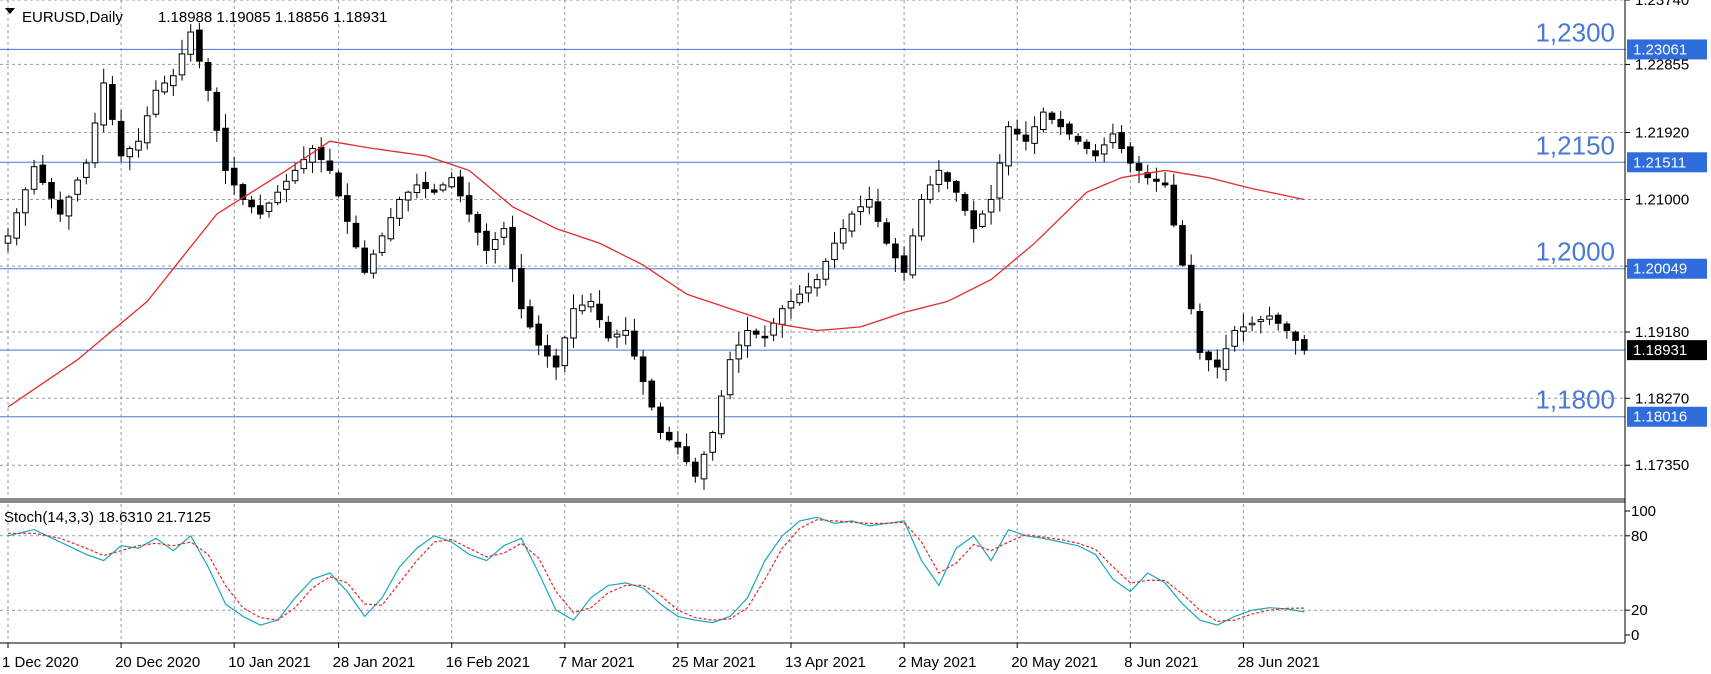 The height and width of the screenshot is (674, 1711). I want to click on level-tags: 1.23061 1.21511 1.20049 1.18016 1.18931, so click(1667, 233).